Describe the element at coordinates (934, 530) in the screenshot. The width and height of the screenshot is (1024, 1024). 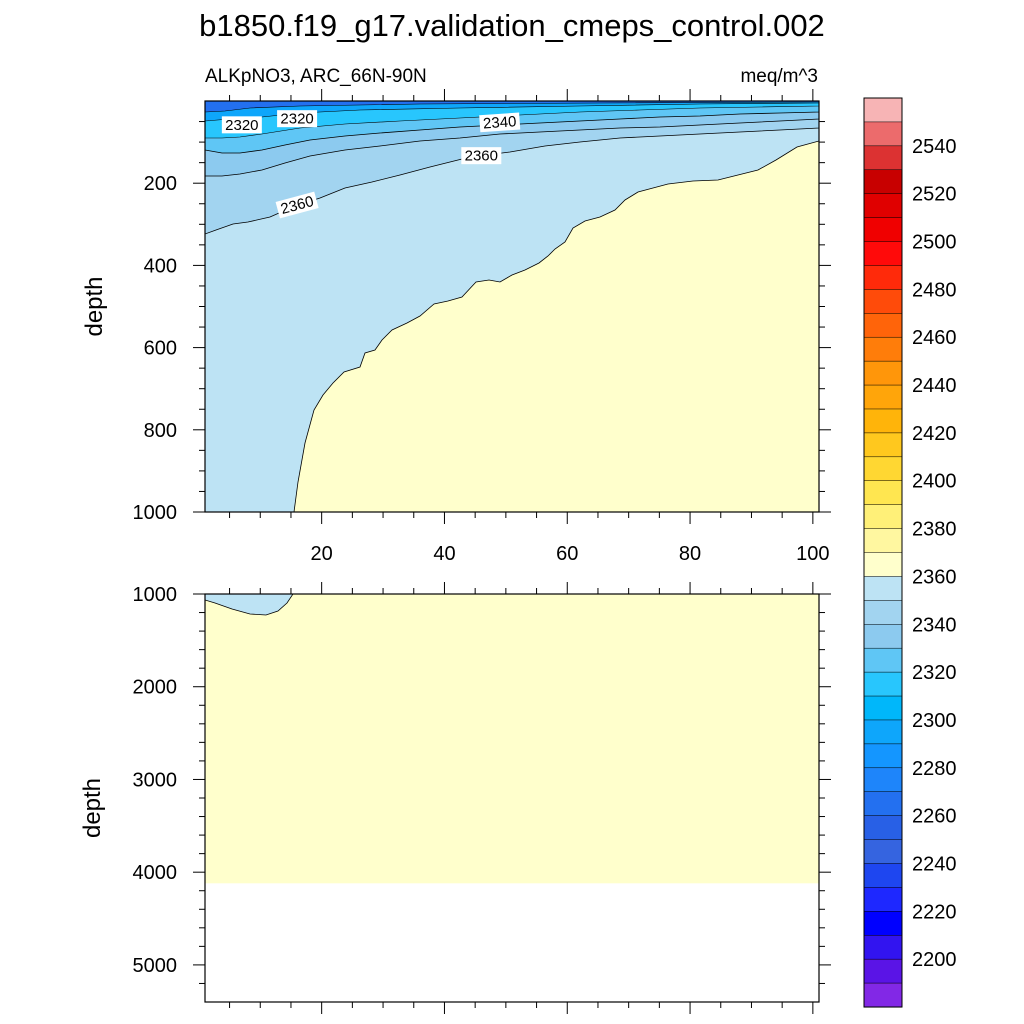
I see `colorbar-label: 2380` at that location.